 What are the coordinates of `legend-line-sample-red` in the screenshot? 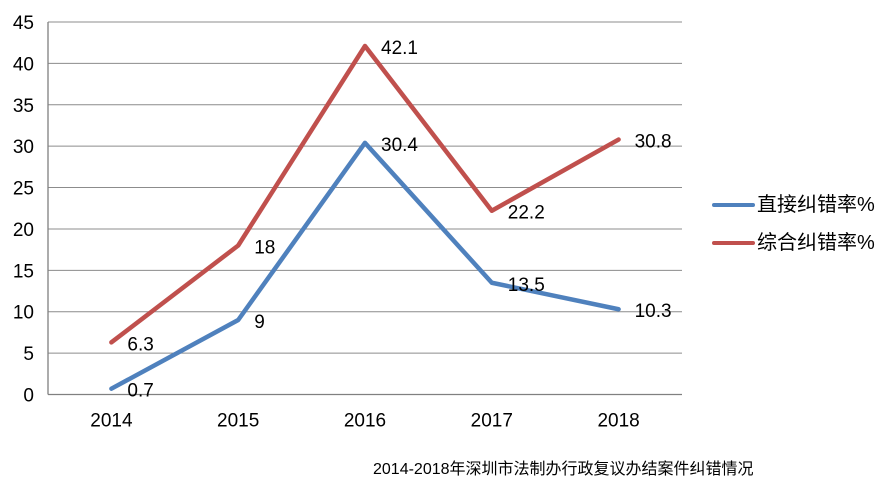 It's located at (733, 243).